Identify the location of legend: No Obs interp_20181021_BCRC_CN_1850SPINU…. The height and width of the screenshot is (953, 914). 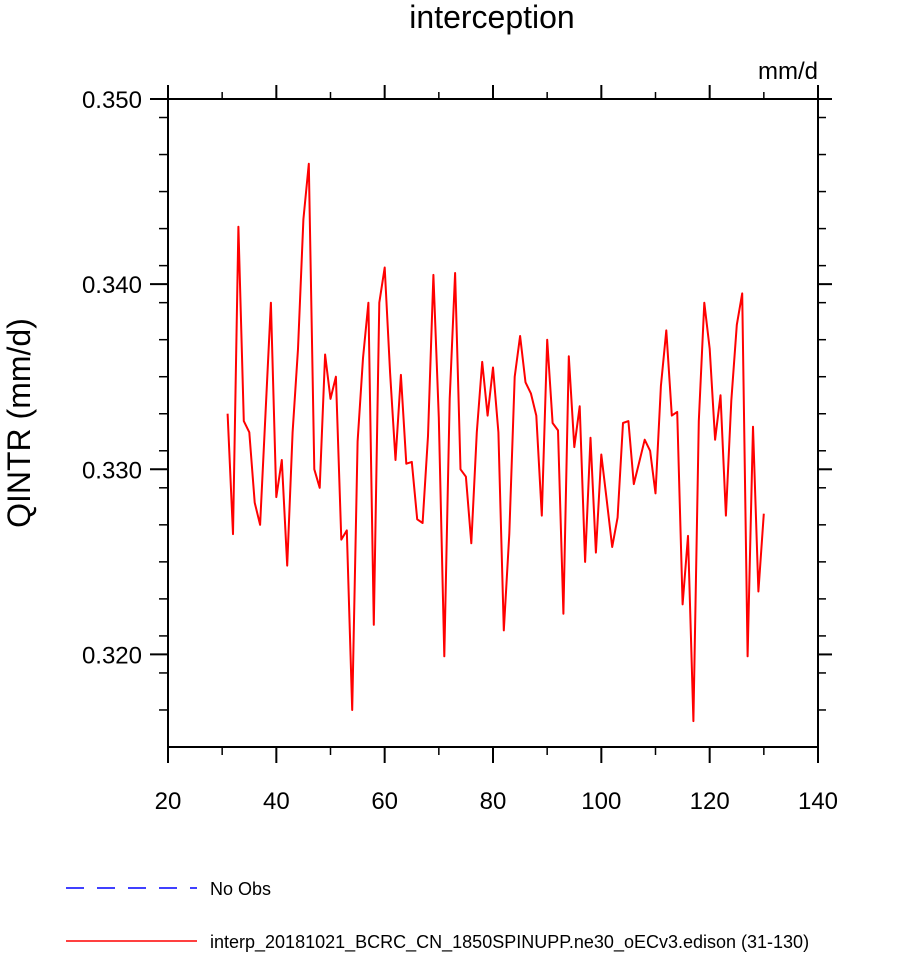
(437, 916).